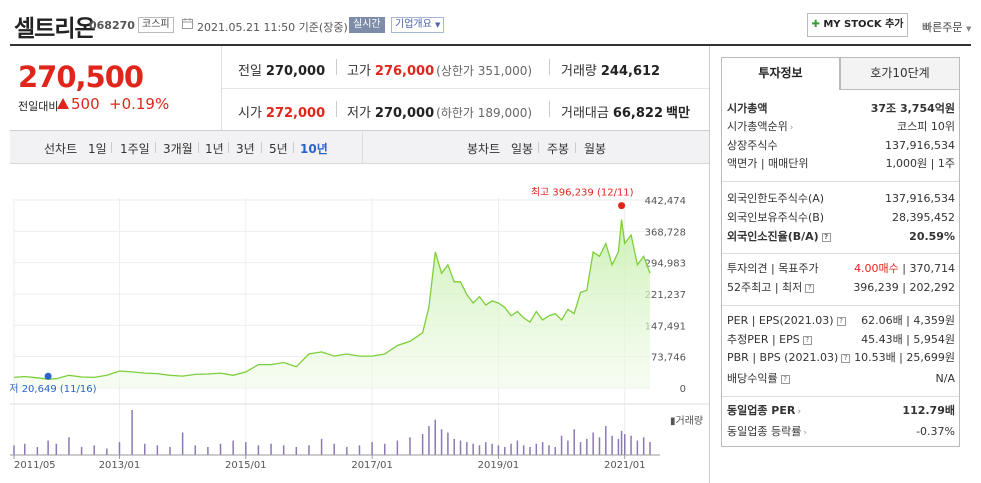  Describe the element at coordinates (367, 25) in the screenshot. I see `realtime-badge: 실시간` at that location.